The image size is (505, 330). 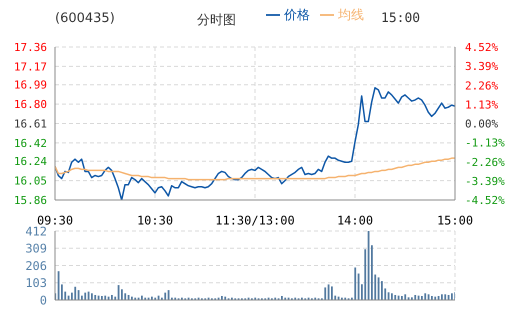 I want to click on chart-title: (600435), so click(x=85, y=18).